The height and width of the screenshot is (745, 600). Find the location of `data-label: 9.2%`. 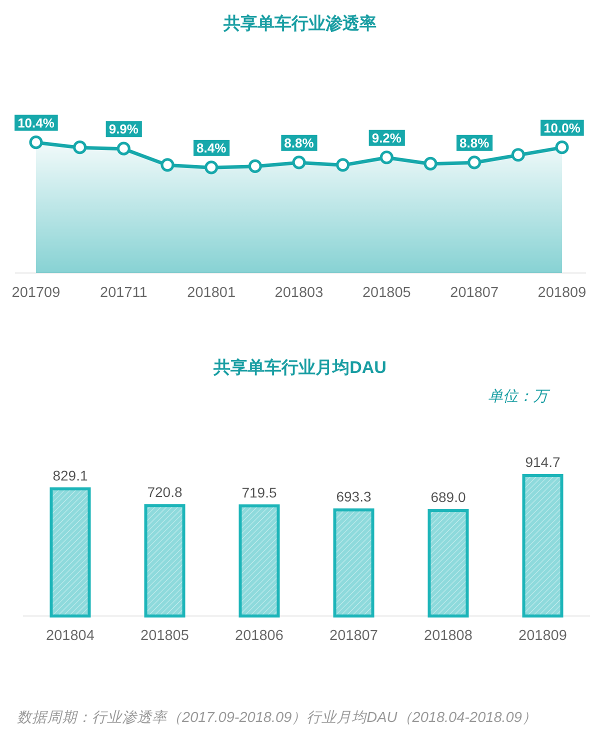

data-label: 9.2% is located at coordinates (387, 138).